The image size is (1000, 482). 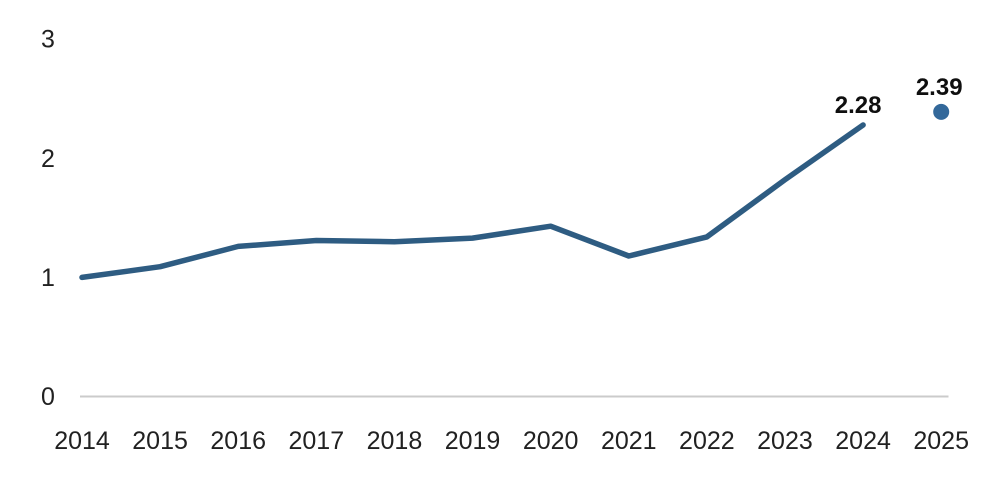 What do you see at coordinates (238, 441) in the screenshot?
I see `x-axis-tick-label: 2016` at bounding box center [238, 441].